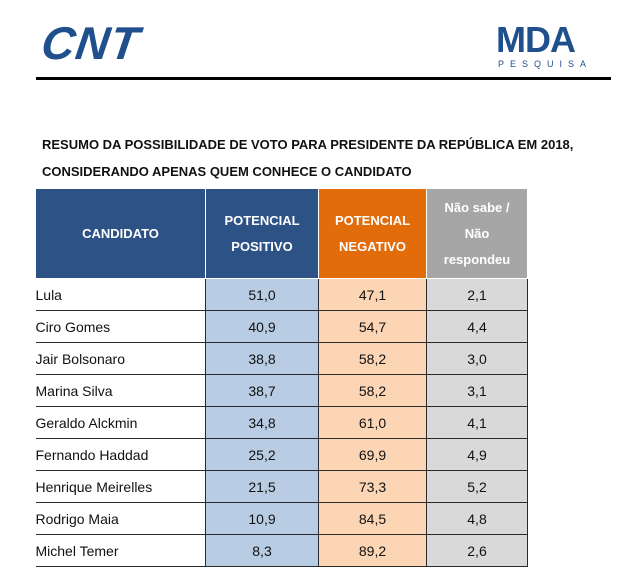  What do you see at coordinates (477, 486) in the screenshot?
I see `unknown-value: 5,2` at bounding box center [477, 486].